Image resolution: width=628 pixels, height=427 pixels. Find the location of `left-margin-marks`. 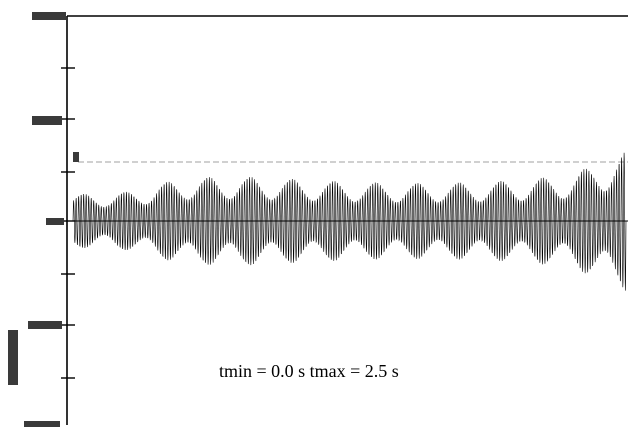

left-margin-marks is located at coordinates (43, 219).